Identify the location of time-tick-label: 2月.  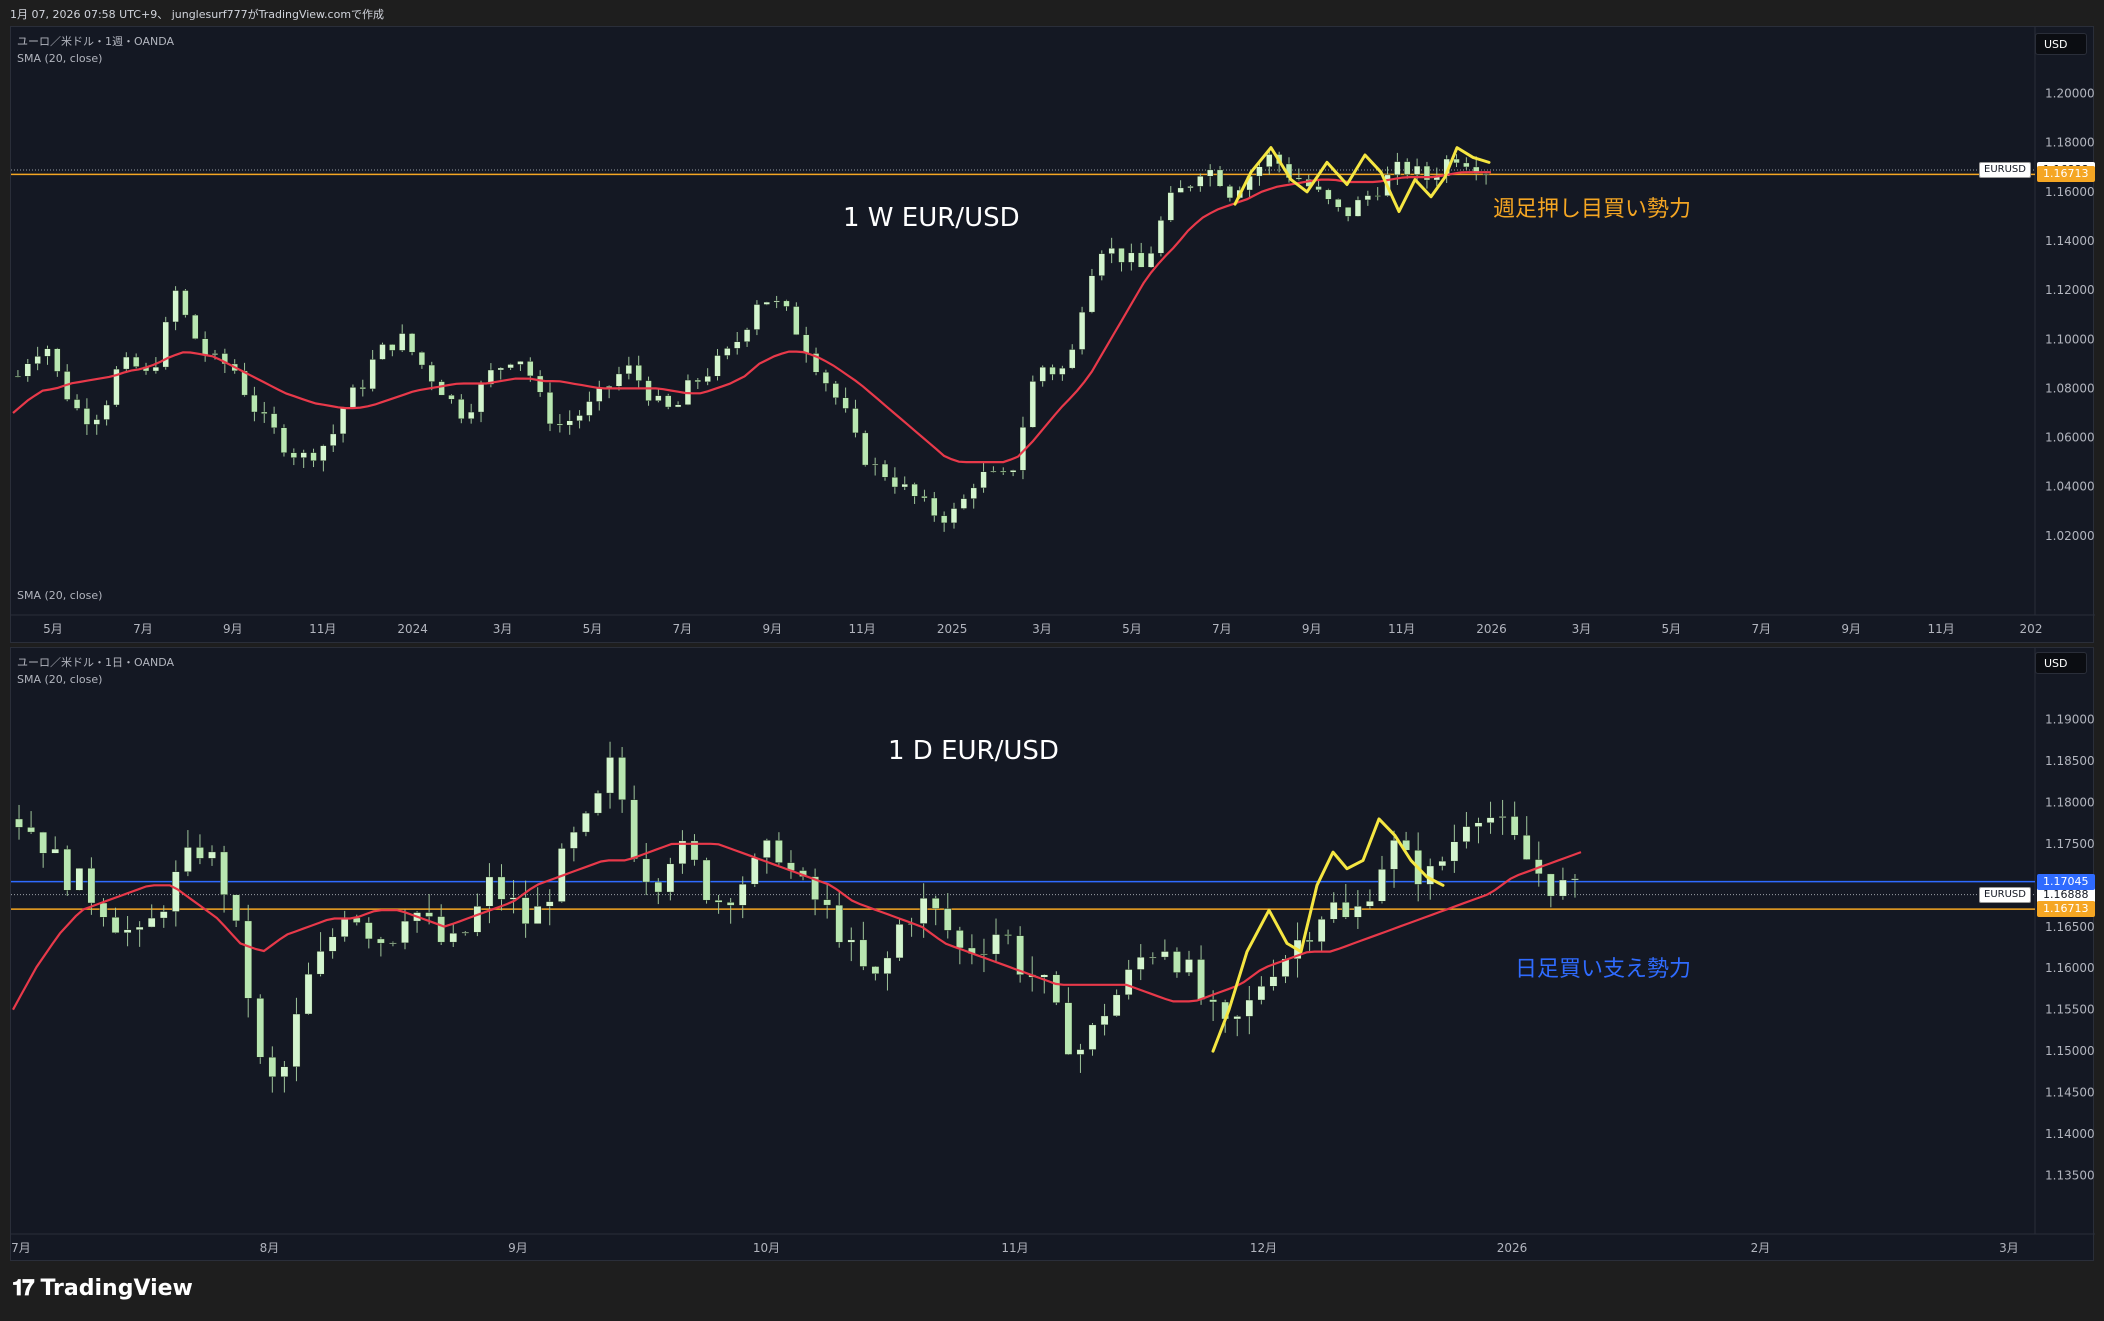
(1761, 1248).